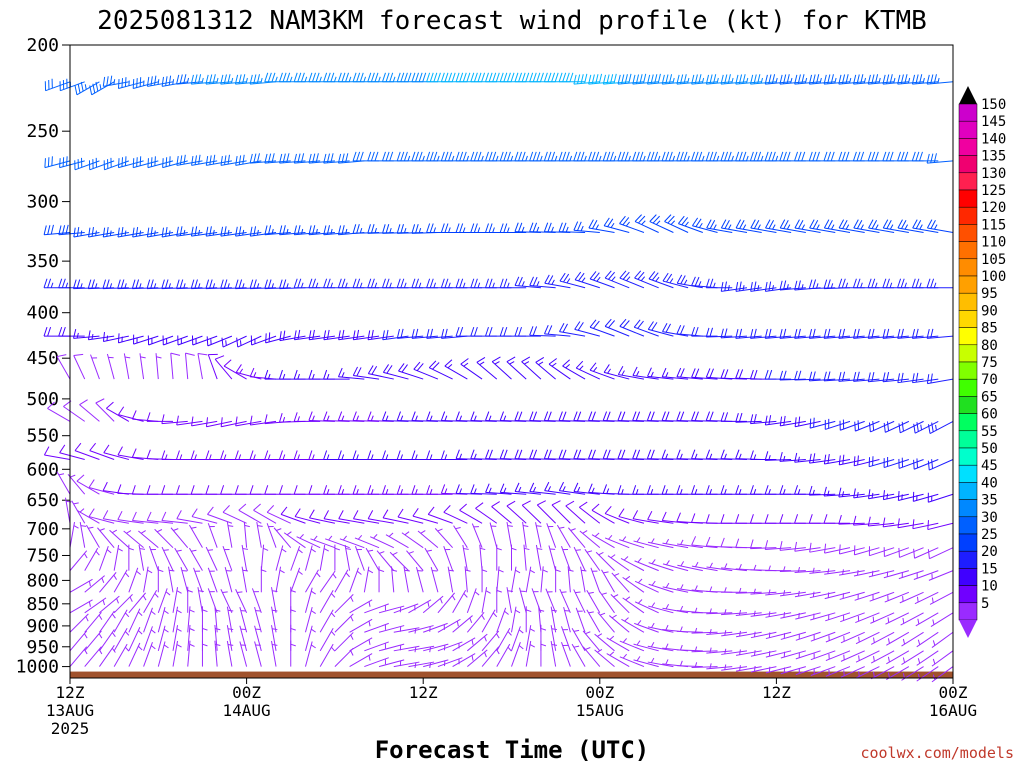 This screenshot has height=768, width=1024. What do you see at coordinates (989, 363) in the screenshot?
I see `colorbar-tick-label: 75` at bounding box center [989, 363].